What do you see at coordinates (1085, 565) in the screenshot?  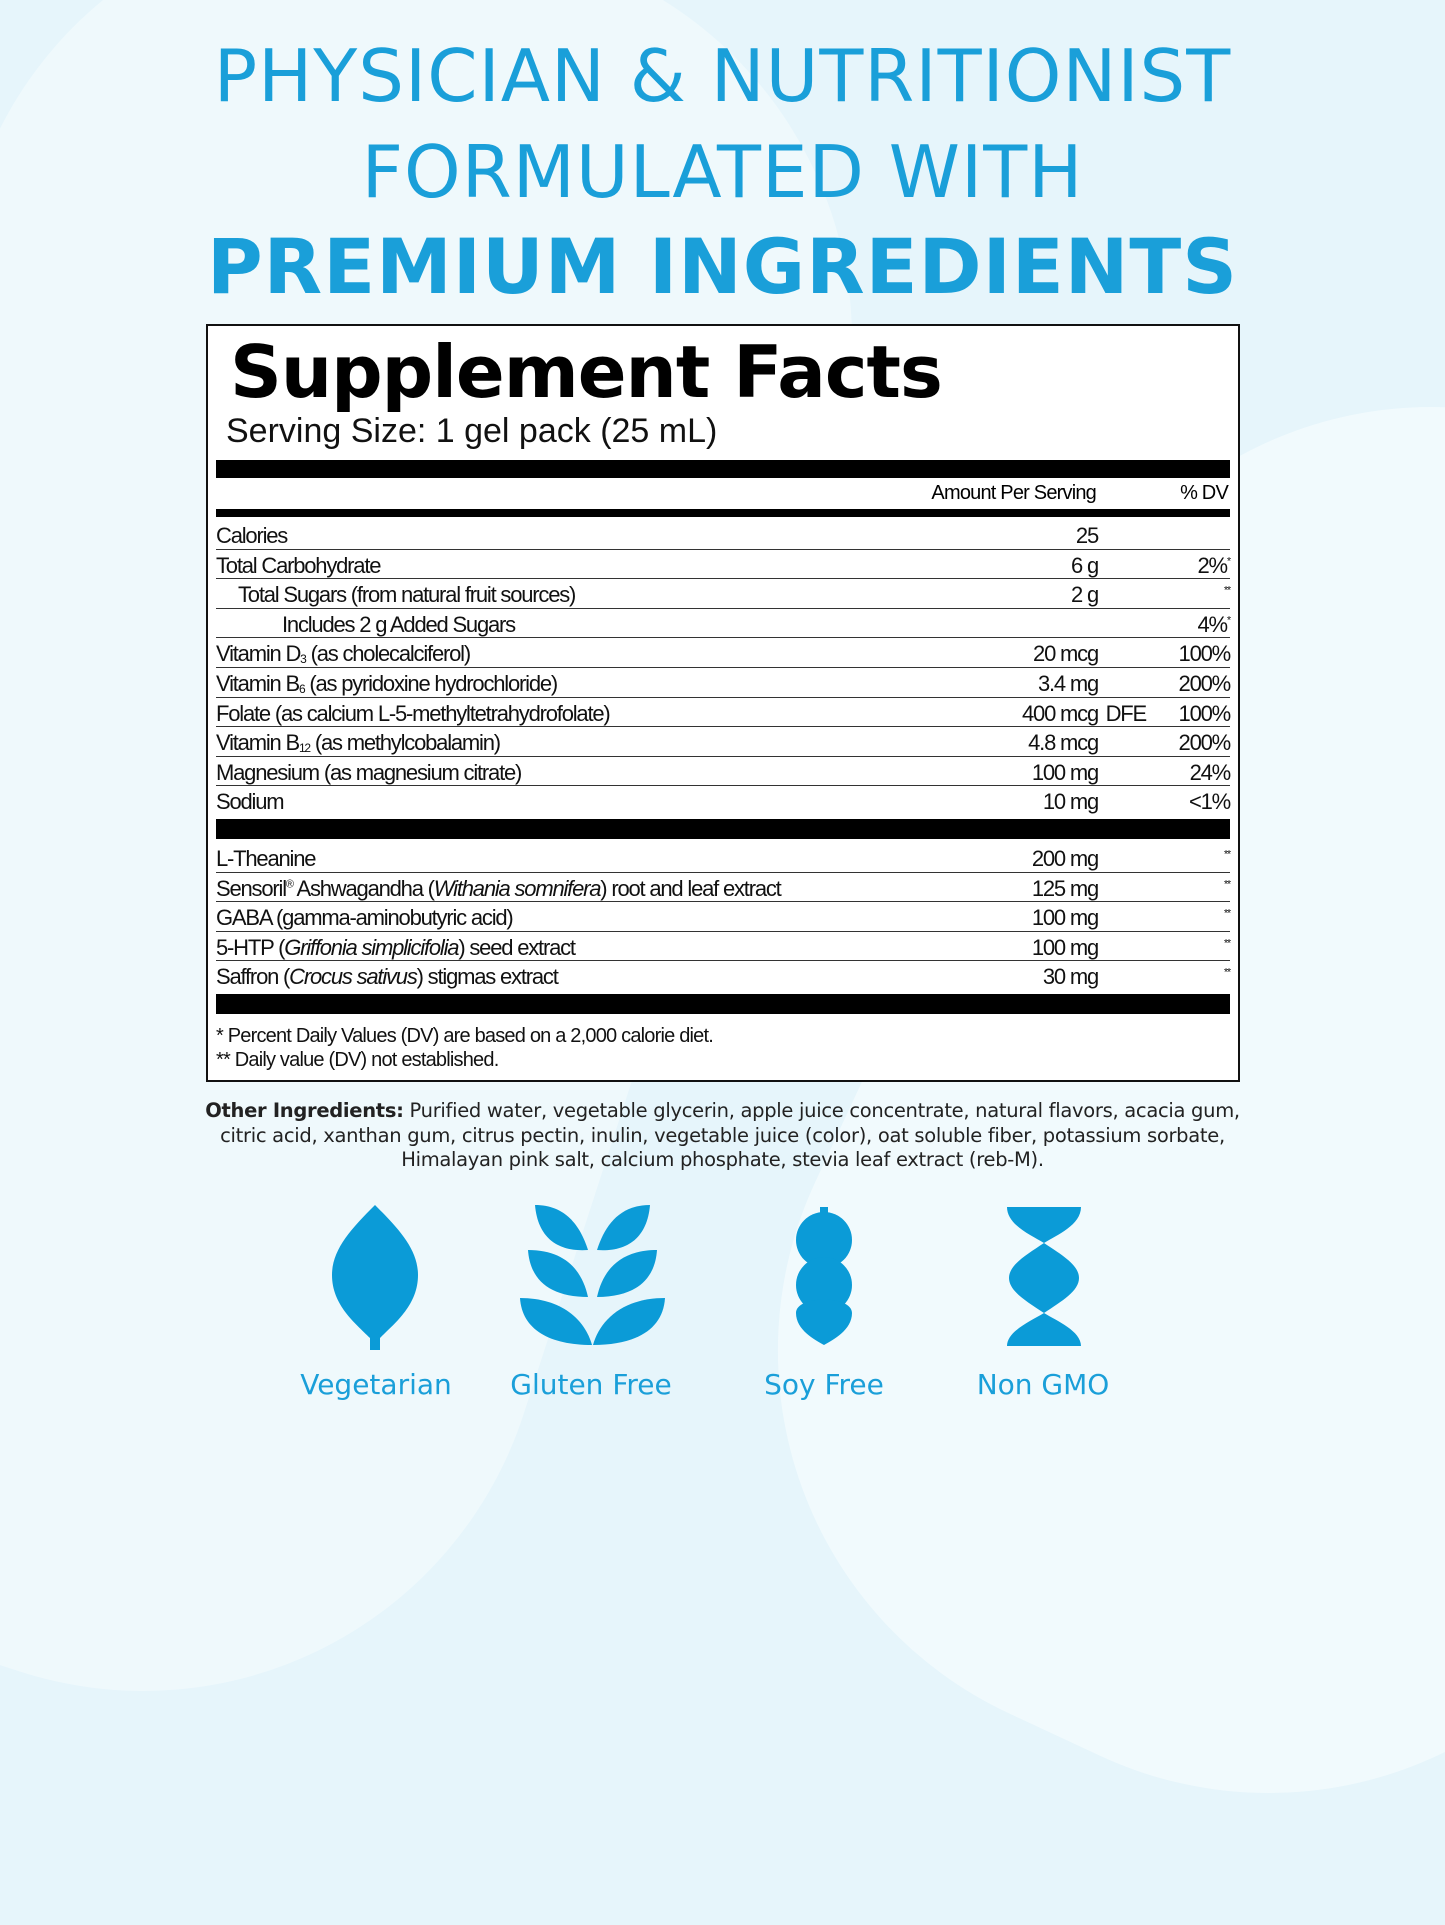 I see `row-amount: 6 g` at bounding box center [1085, 565].